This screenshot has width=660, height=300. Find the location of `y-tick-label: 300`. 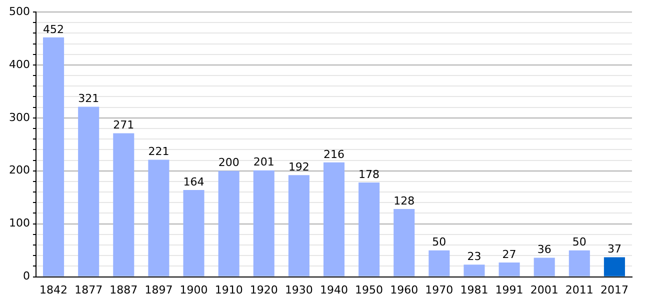

y-tick-label: 300 is located at coordinates (19, 117).